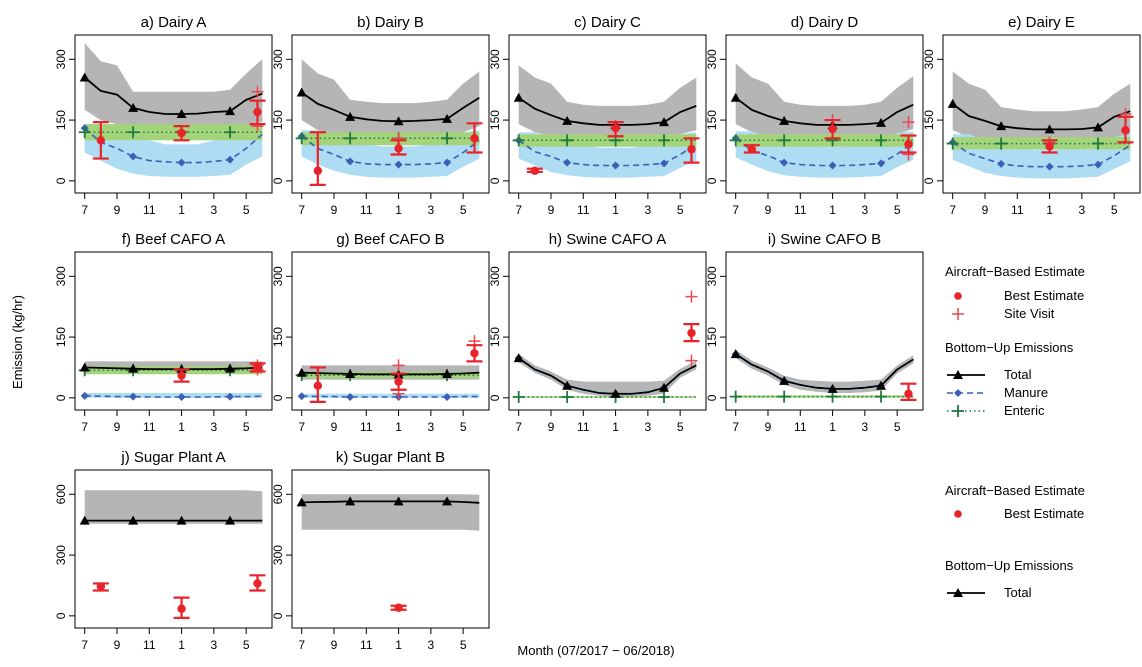 The height and width of the screenshot is (667, 1142). Describe the element at coordinates (1044, 513) in the screenshot. I see `legend2-best-estimate-label: Best Estimate` at that location.